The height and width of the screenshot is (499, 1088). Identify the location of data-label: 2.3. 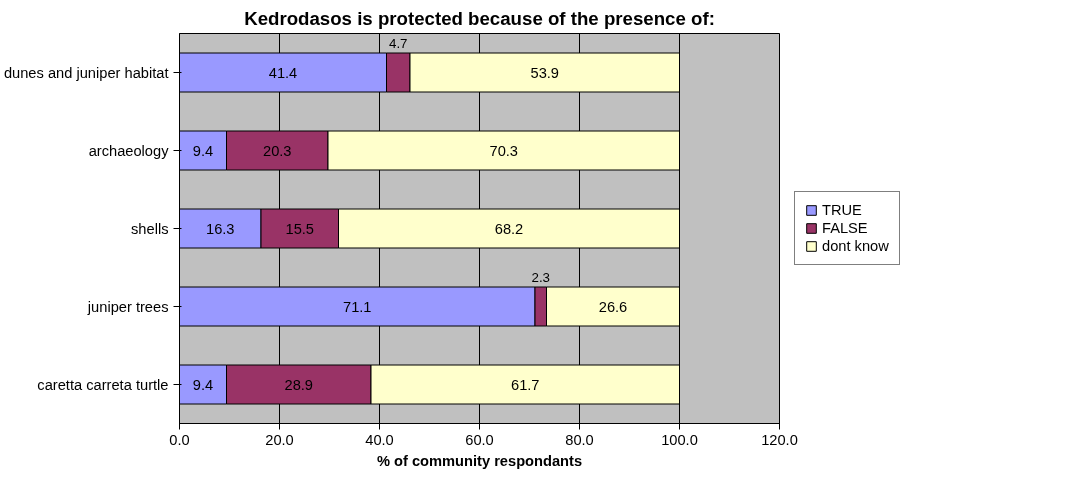
(541, 278).